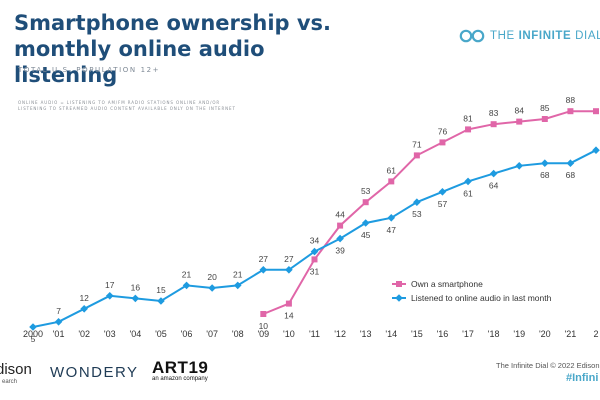 This screenshot has height=400, width=600. I want to click on x-tick-label: '03, so click(110, 334).